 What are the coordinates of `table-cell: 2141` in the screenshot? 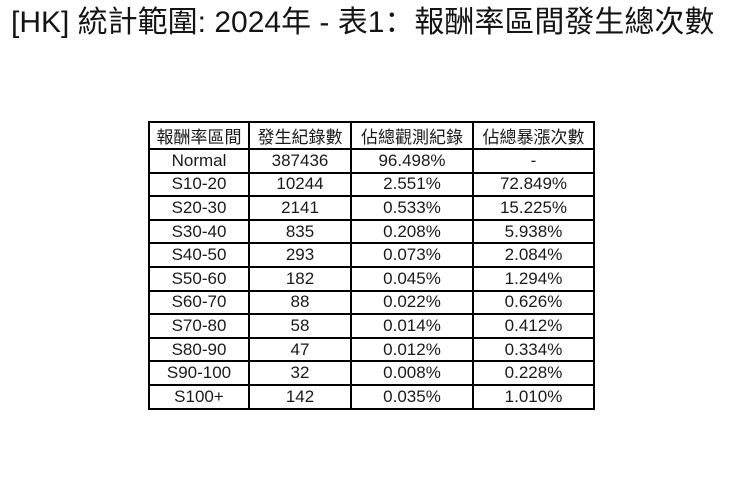 It's located at (300, 208).